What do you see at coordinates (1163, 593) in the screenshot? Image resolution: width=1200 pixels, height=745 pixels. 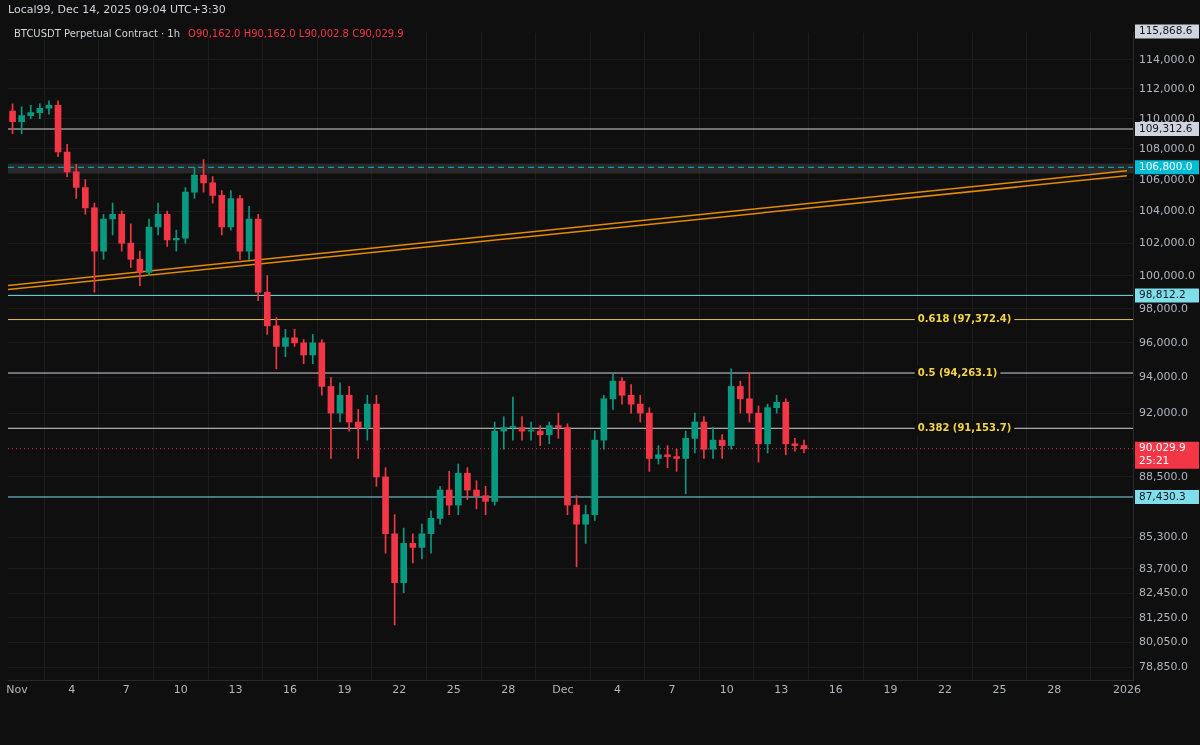 I see `y-tick-label: 82,450.0` at bounding box center [1163, 593].